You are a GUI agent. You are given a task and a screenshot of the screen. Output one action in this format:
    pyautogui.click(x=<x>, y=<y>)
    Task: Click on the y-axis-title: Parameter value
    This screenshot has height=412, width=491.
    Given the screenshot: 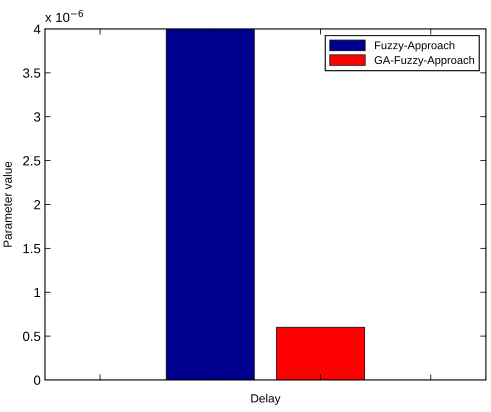 What is the action you would take?
    pyautogui.click(x=7, y=204)
    